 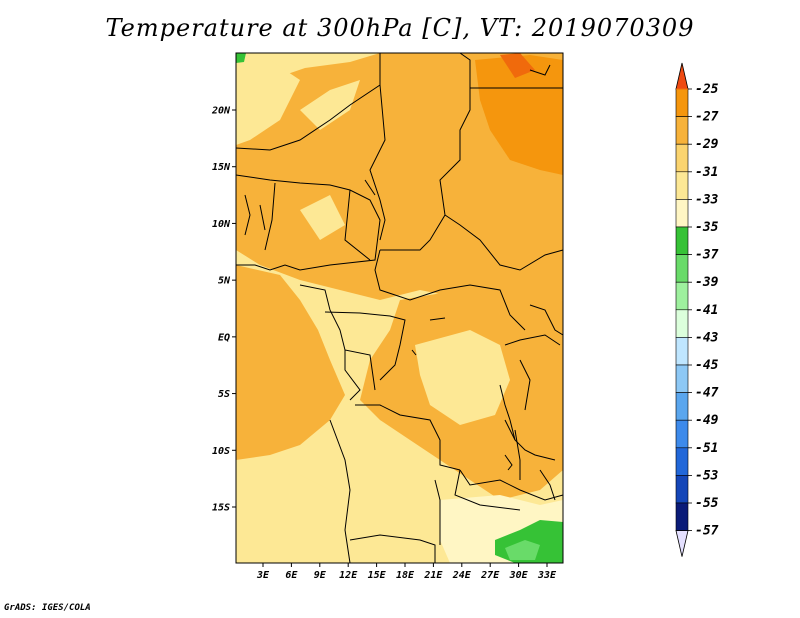 What do you see at coordinates (707, 503) in the screenshot?
I see `colorbar-label: -55` at bounding box center [707, 503].